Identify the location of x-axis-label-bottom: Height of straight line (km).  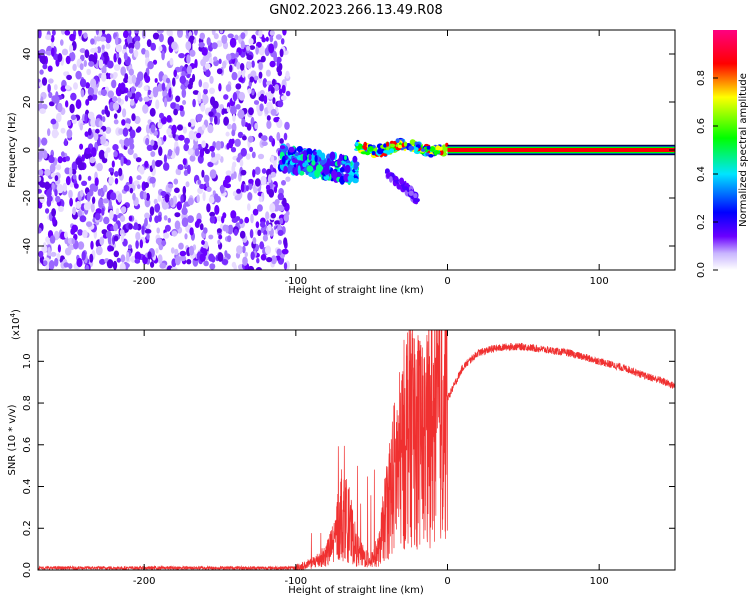
(356, 590).